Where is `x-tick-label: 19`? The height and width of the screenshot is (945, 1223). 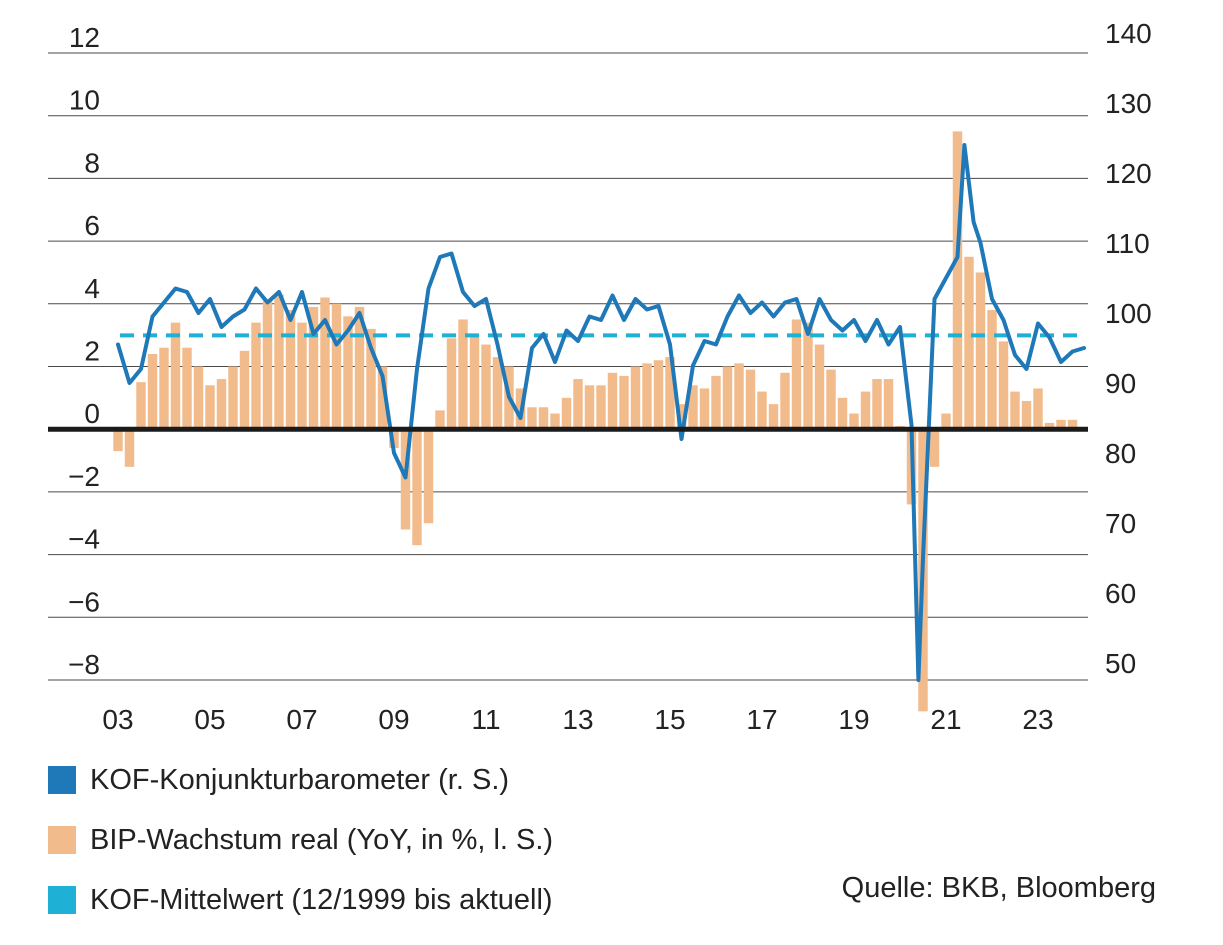 x-tick-label: 19 is located at coordinates (853, 719).